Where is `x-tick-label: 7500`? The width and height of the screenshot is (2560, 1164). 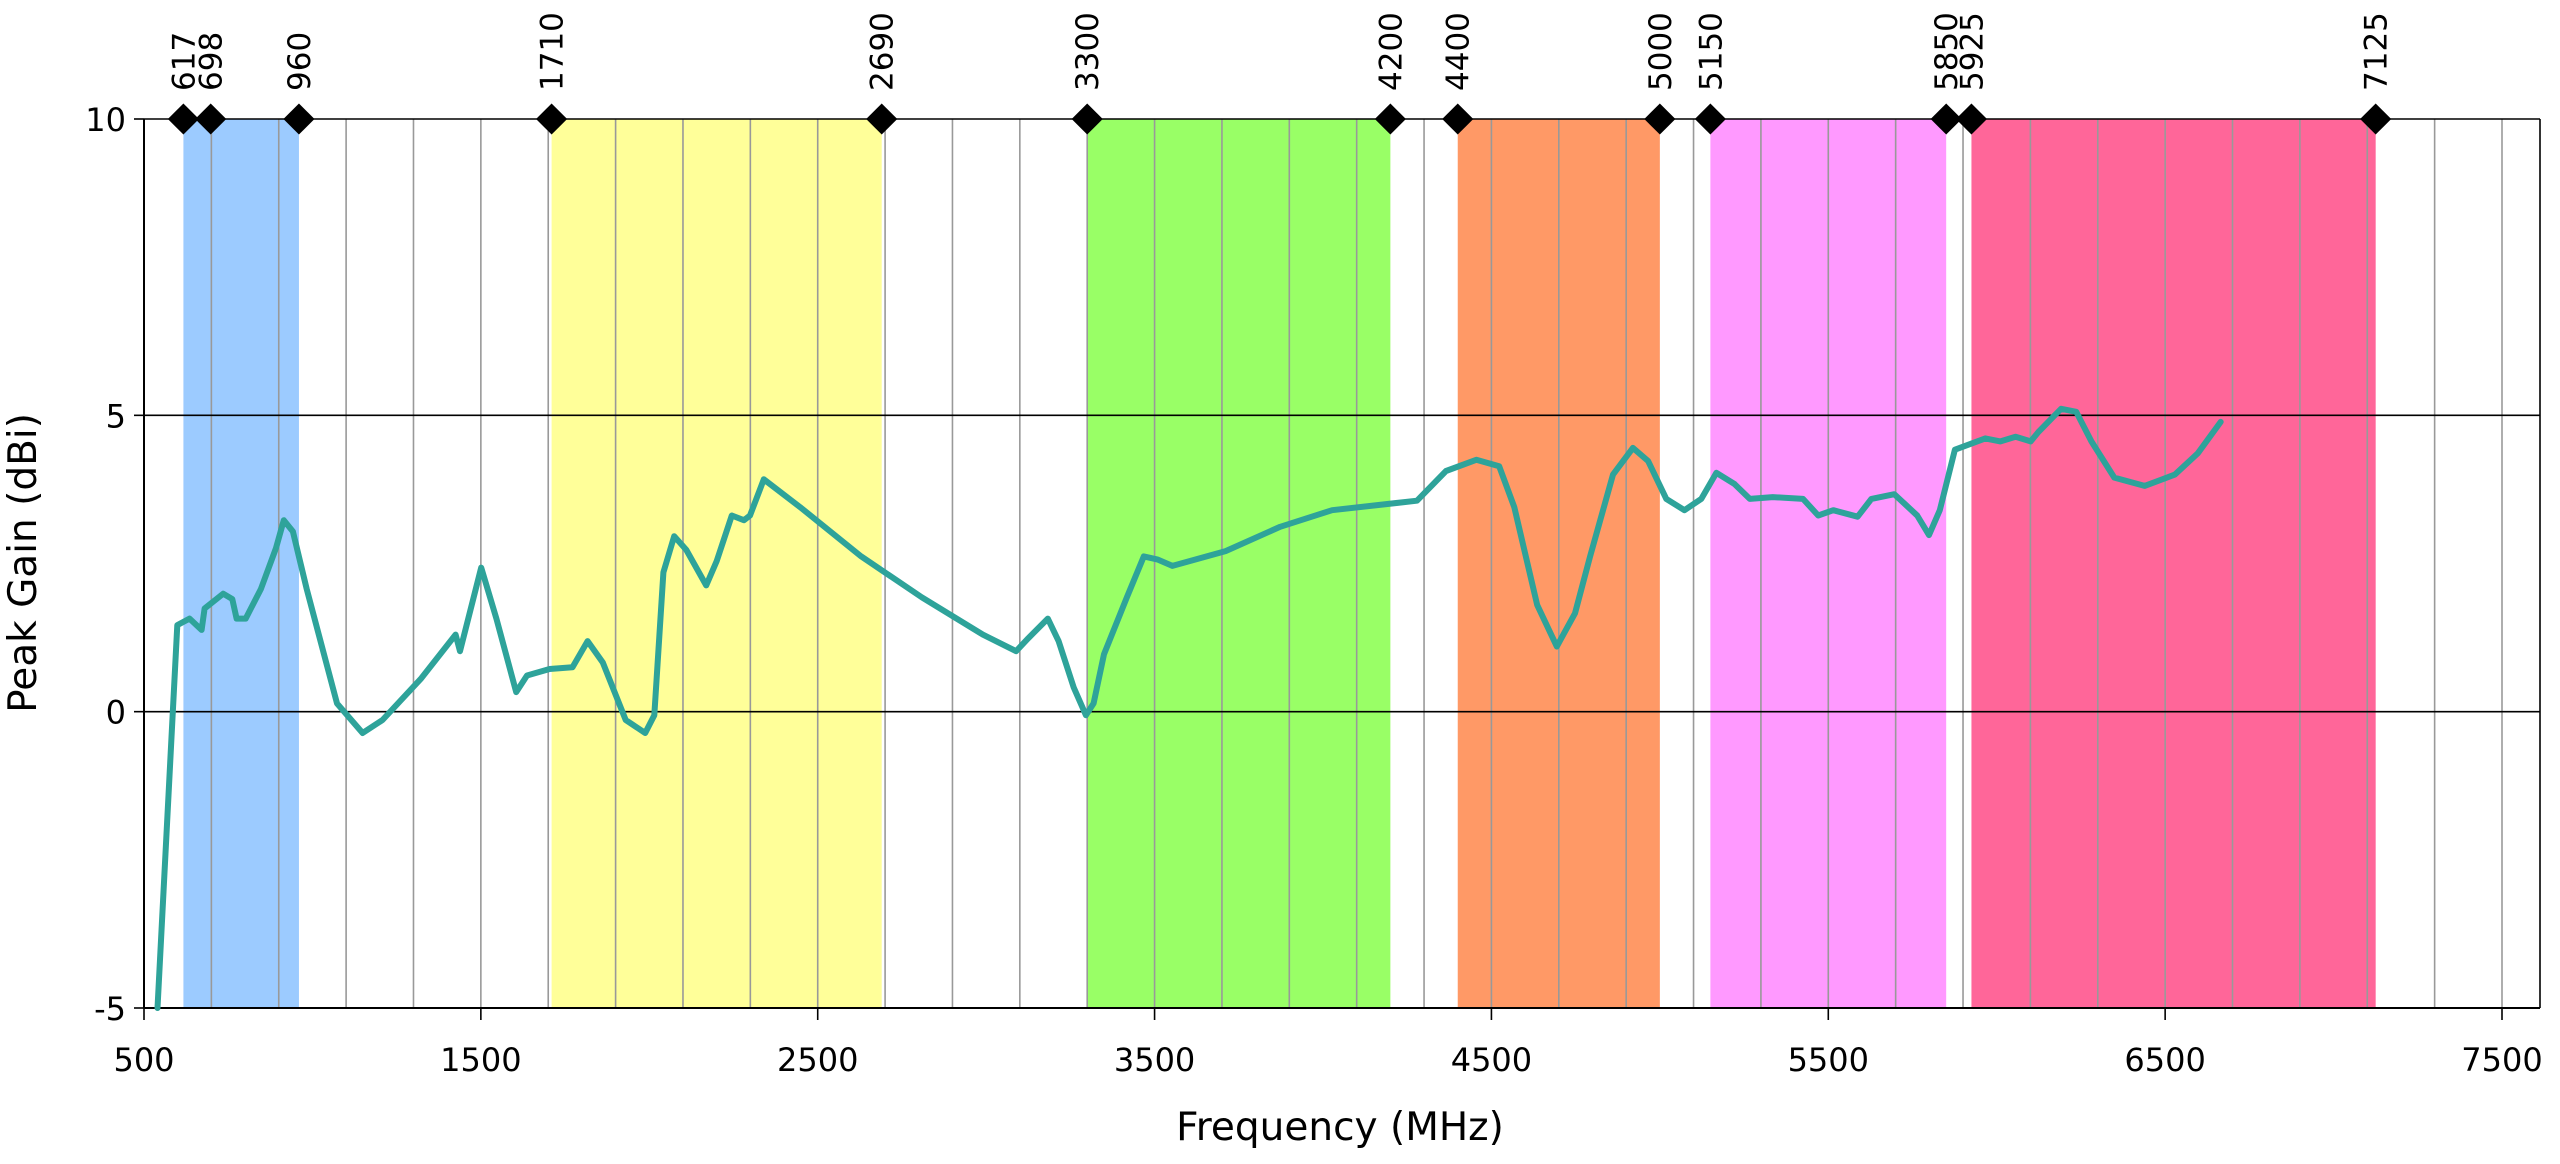
x-tick-label: 7500 is located at coordinates (2501, 1060).